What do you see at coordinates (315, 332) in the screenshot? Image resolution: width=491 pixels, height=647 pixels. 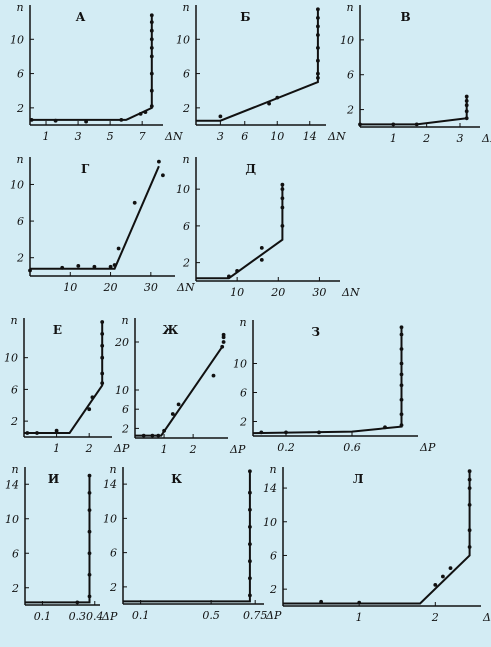 I see `panel-title: З` at bounding box center [315, 332].